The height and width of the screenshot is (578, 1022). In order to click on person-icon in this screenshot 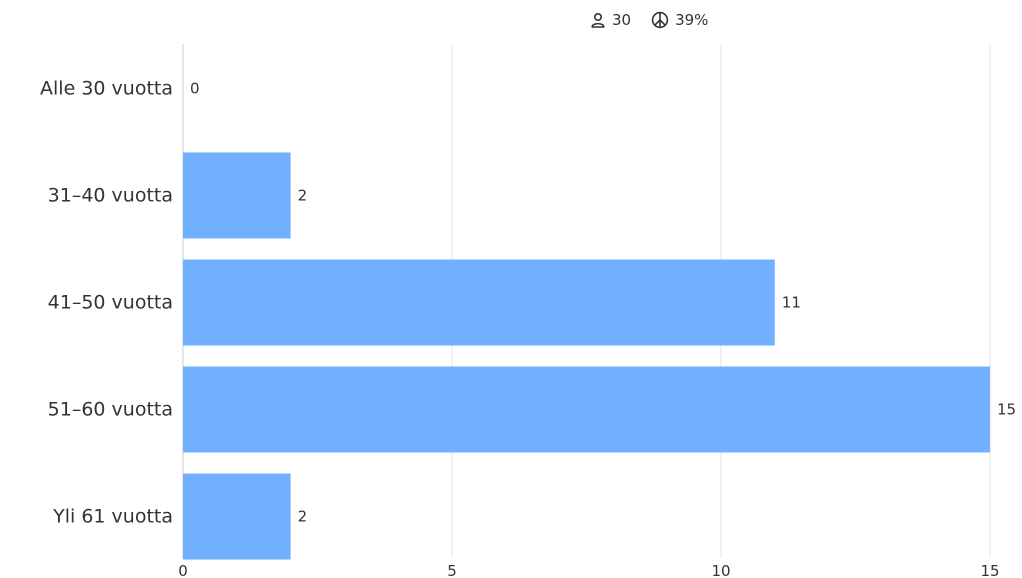, I will do `click(598, 20)`.